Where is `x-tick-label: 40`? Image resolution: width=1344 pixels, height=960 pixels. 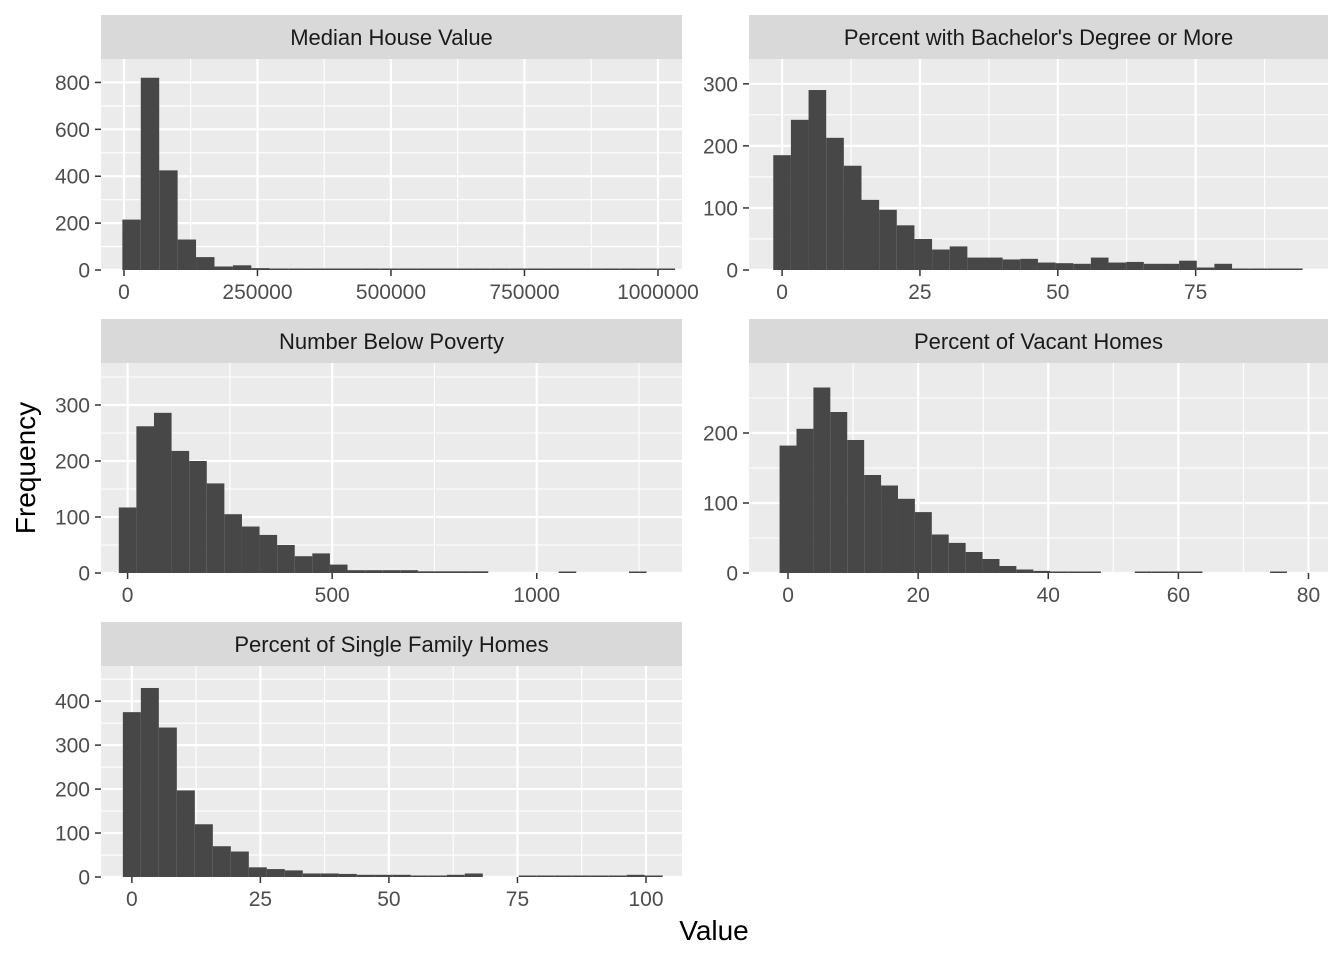
x-tick-label: 40 is located at coordinates (1048, 595).